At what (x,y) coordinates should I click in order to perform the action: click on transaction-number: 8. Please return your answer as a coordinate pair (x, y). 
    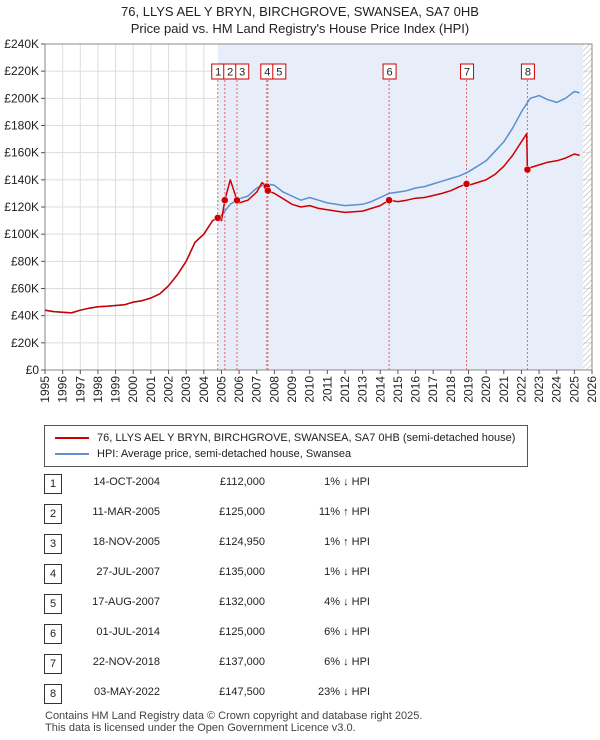
    Looking at the image, I should click on (53, 694).